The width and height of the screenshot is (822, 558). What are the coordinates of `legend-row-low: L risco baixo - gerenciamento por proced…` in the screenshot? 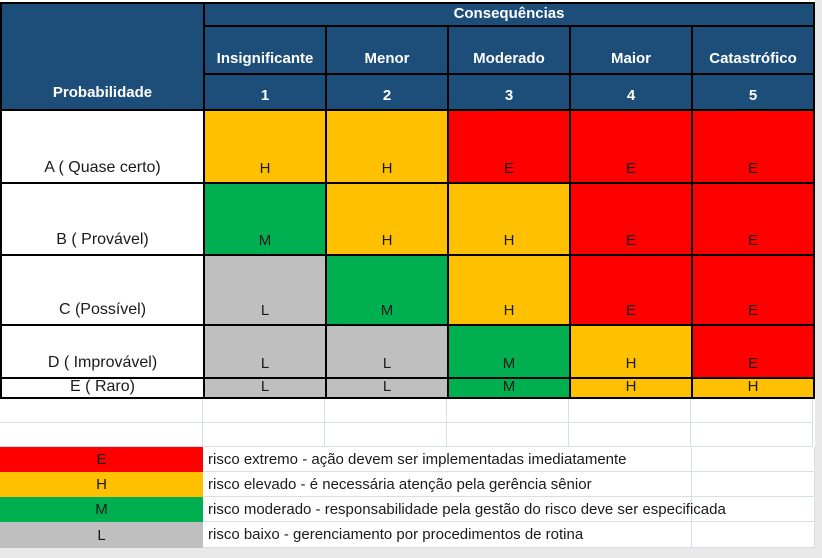 It's located at (407, 535).